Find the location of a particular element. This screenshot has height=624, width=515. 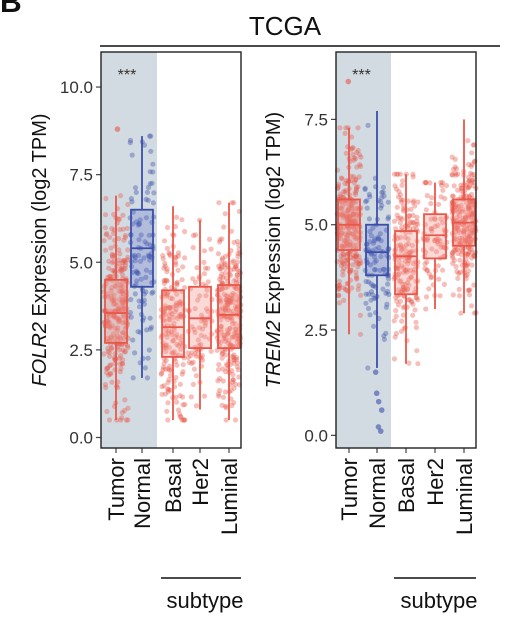

y-tick-label: 7.5 is located at coordinates (81, 175).